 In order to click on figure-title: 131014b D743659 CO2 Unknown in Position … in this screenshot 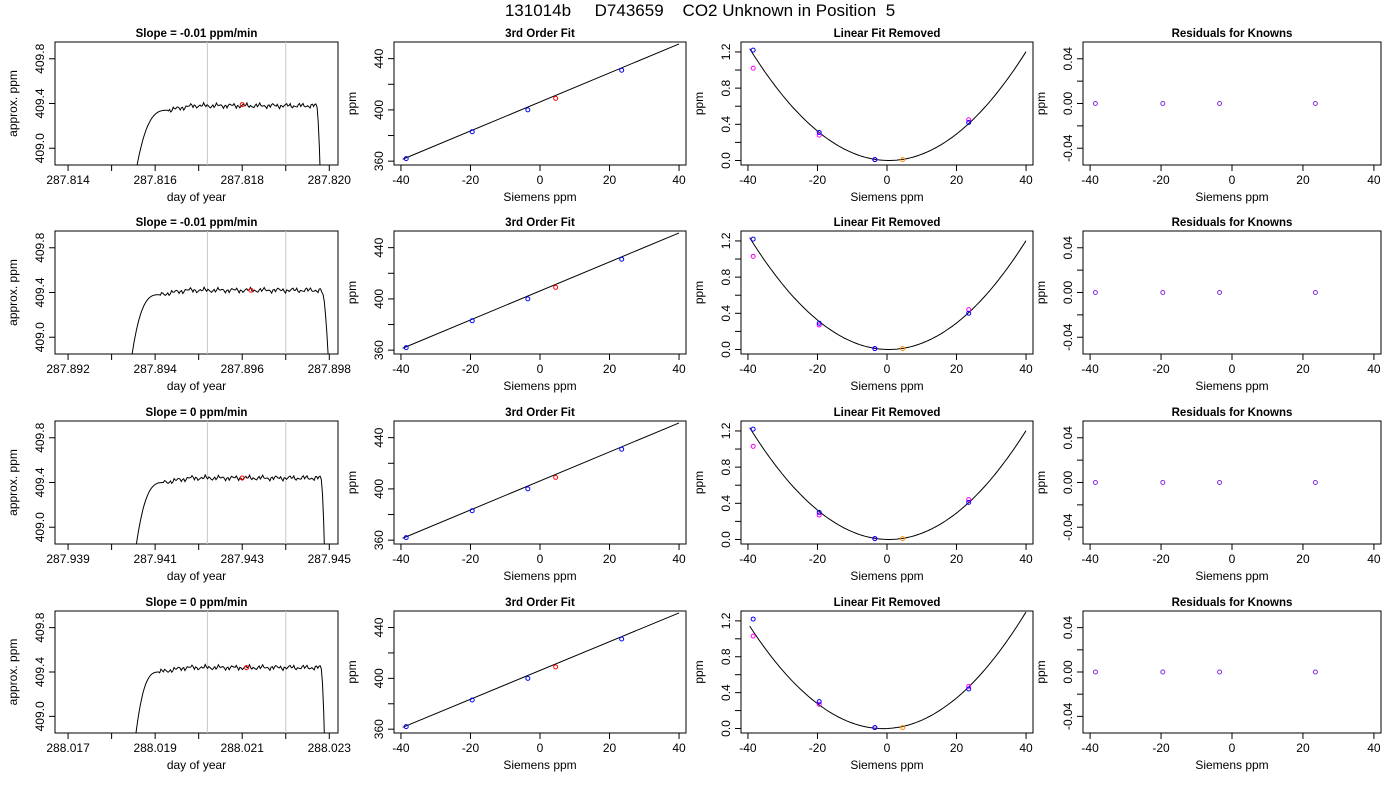, I will do `click(700, 10)`.